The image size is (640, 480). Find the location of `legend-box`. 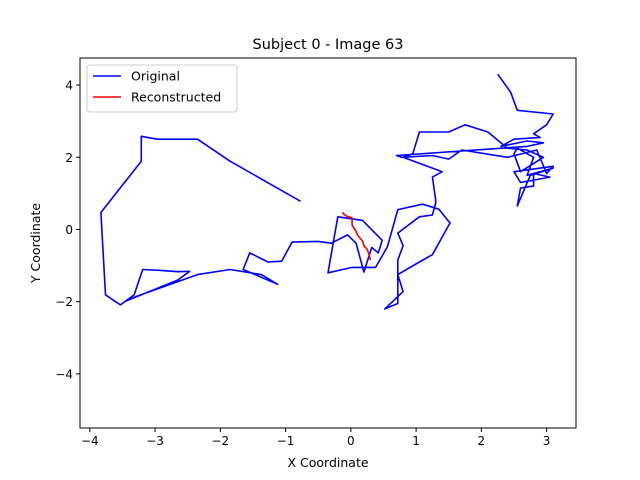

legend-box is located at coordinates (162, 88).